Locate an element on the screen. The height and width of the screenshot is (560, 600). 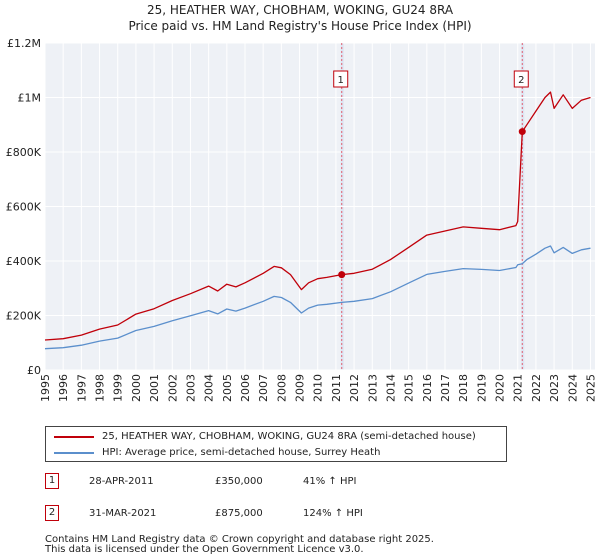
x-tick-label: 2022 is located at coordinates (536, 388).